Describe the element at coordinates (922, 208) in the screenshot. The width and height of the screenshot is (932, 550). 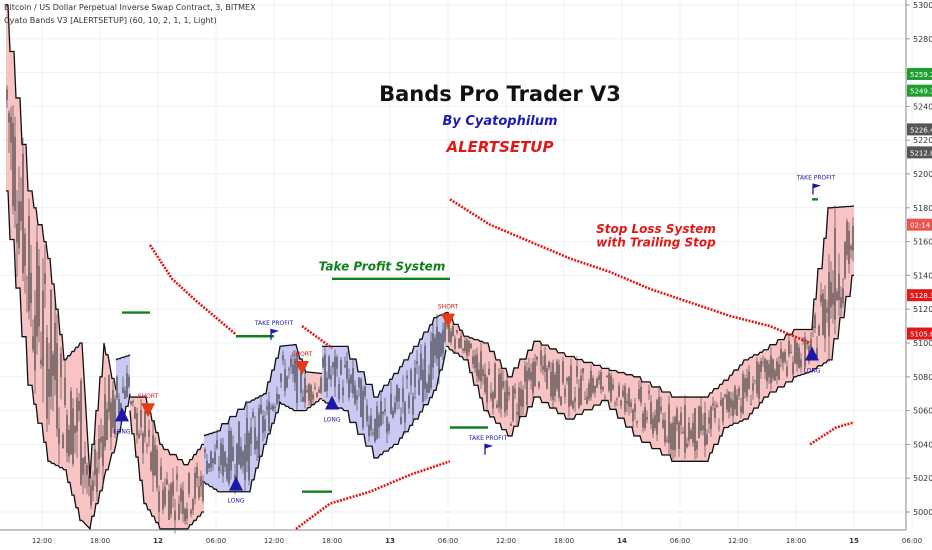
I see `y-tick-label: 5180.0` at that location.